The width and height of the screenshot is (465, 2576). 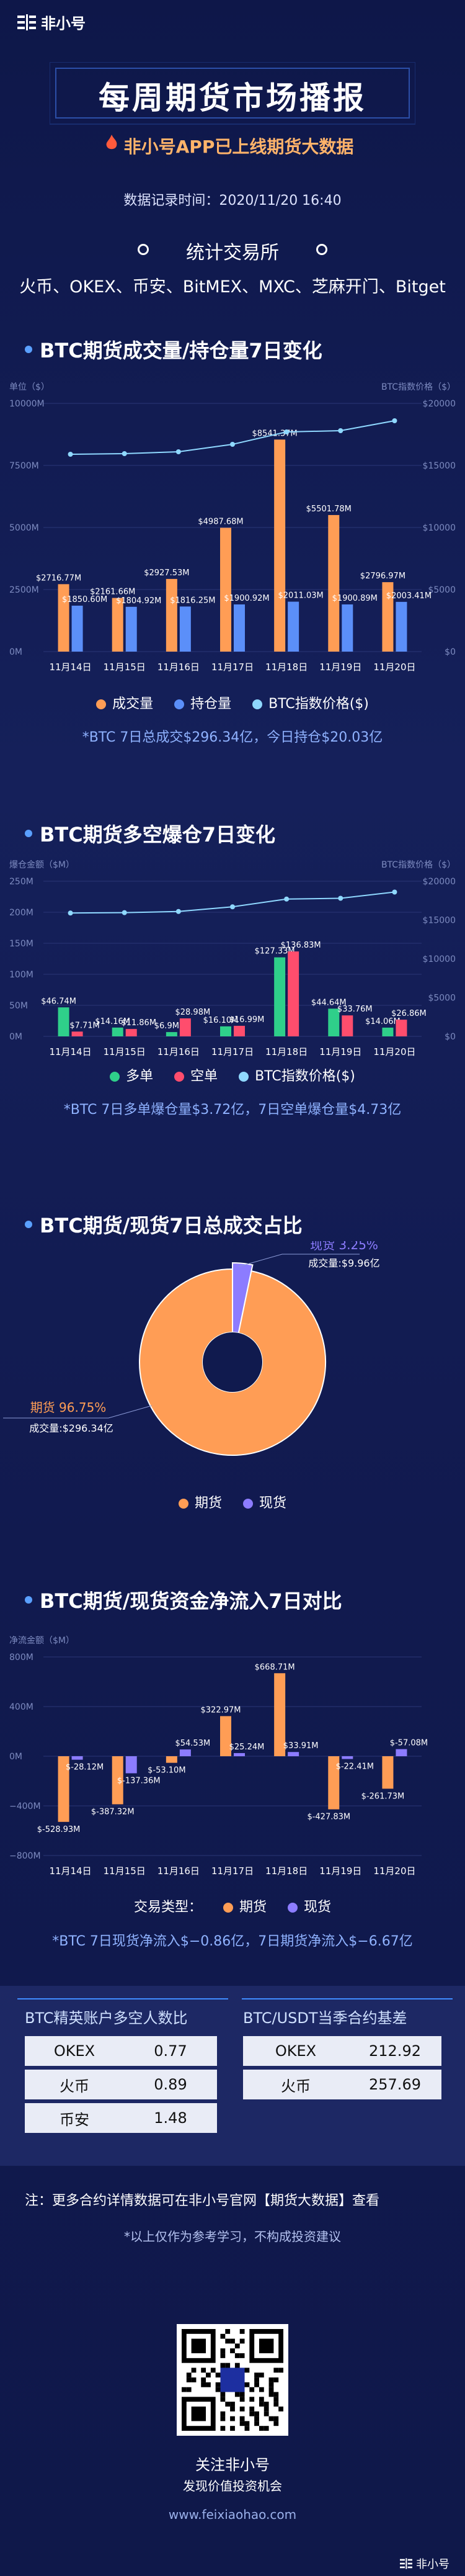 I want to click on table-row: OKEX 212.92, so click(x=342, y=2051).